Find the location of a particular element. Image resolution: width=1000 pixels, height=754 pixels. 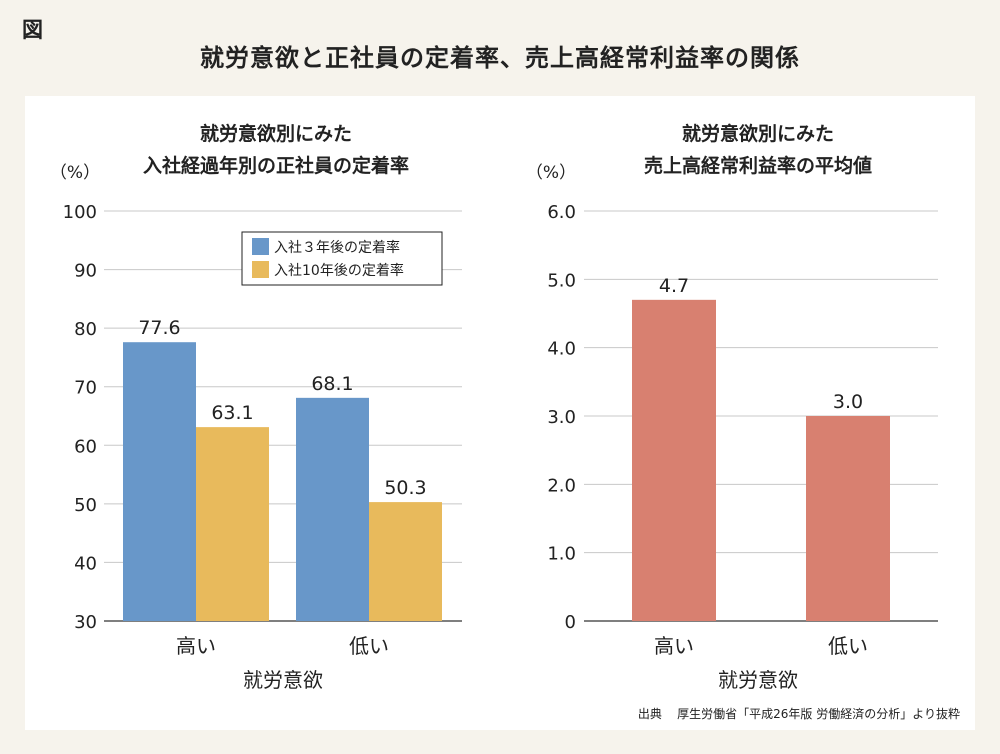

chart2-y-ticks: 0 1.0 2.0 3.0 4.0 5.0 6.0 is located at coordinates (561, 417).